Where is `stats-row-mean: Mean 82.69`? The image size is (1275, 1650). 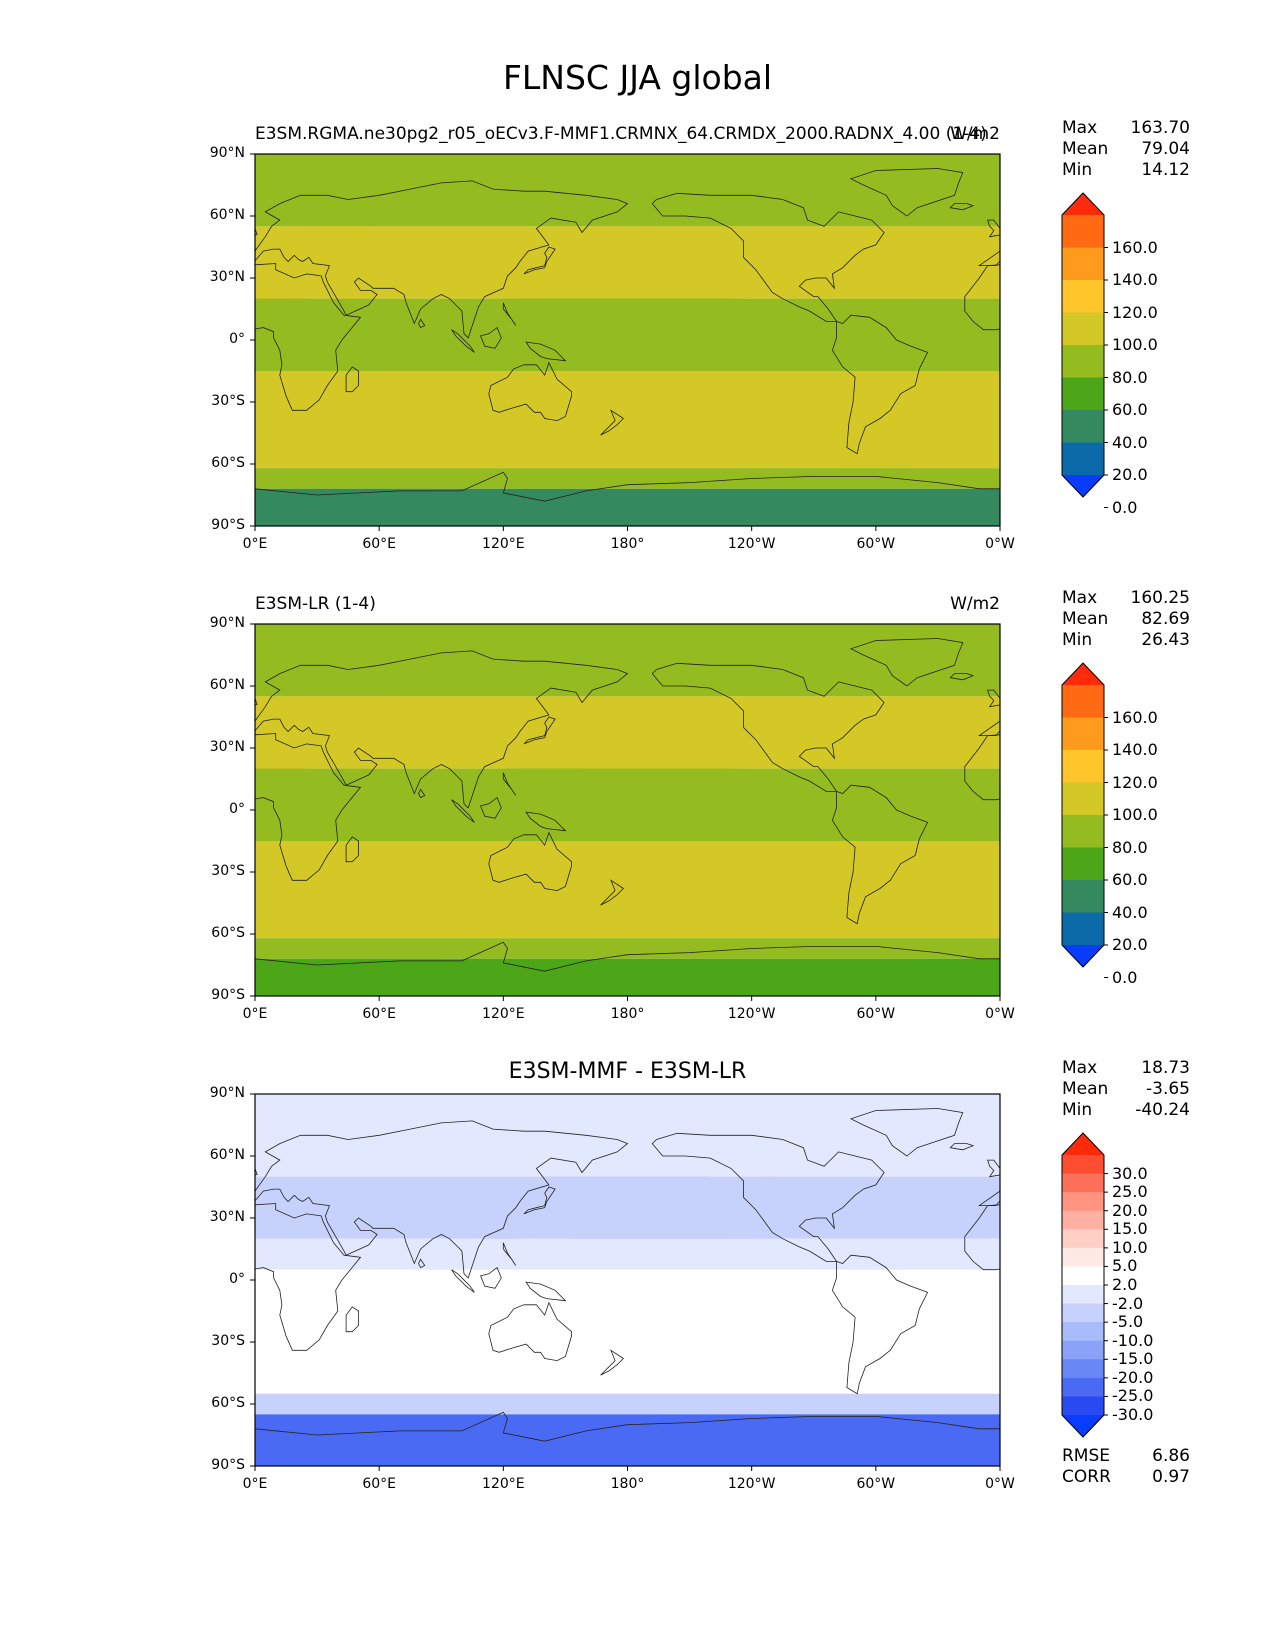
stats-row-mean: Mean 82.69 is located at coordinates (1126, 619).